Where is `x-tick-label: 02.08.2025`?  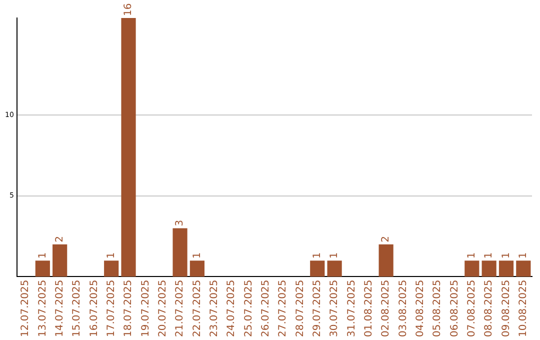
x-tick-label: 02.08.2025 is located at coordinates (386, 309).